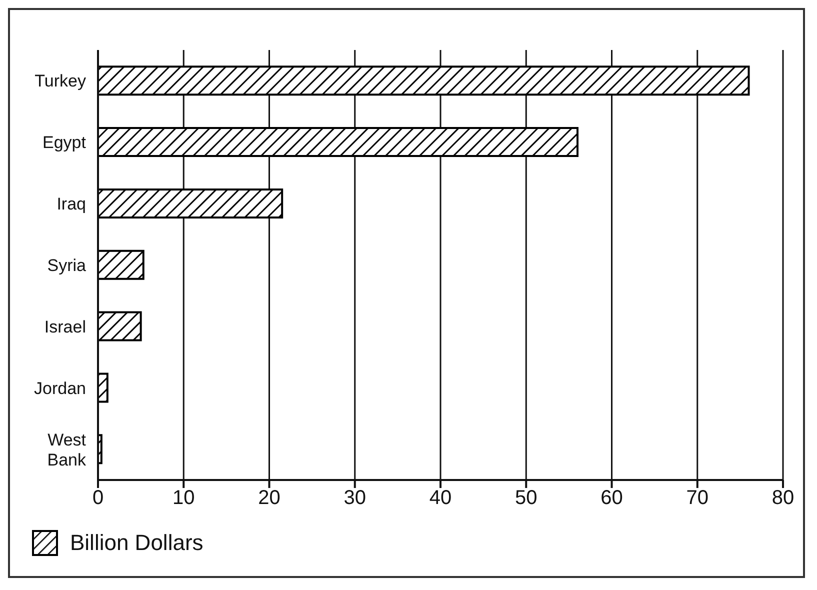  What do you see at coordinates (269, 498) in the screenshot?
I see `x-tick-label: 20` at bounding box center [269, 498].